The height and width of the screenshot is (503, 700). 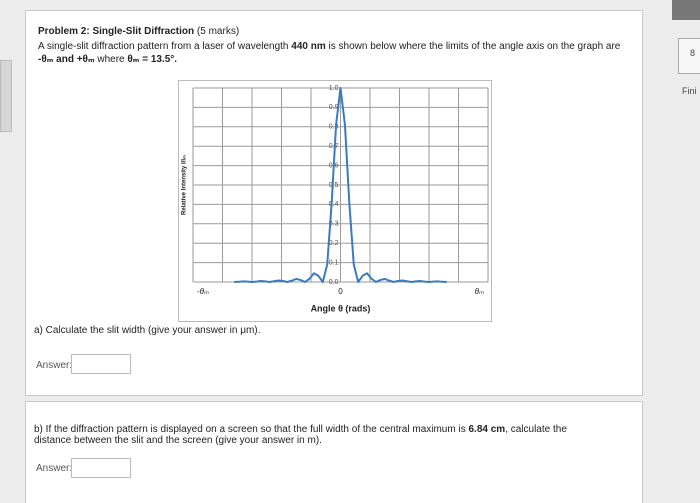 I want to click on central-max-width: 6.84 cm, so click(x=487, y=429).